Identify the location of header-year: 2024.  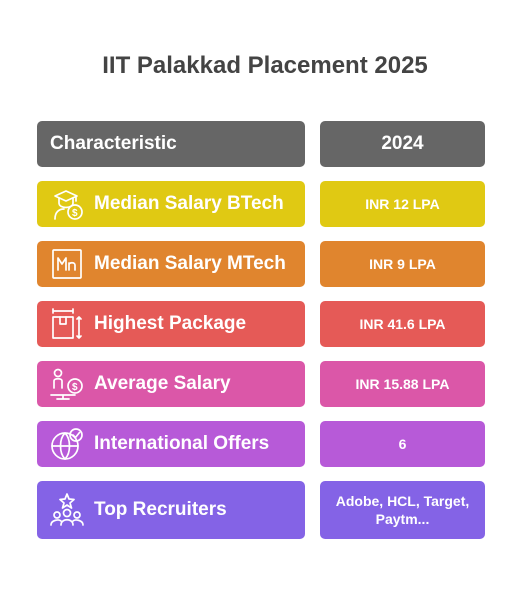
(402, 144).